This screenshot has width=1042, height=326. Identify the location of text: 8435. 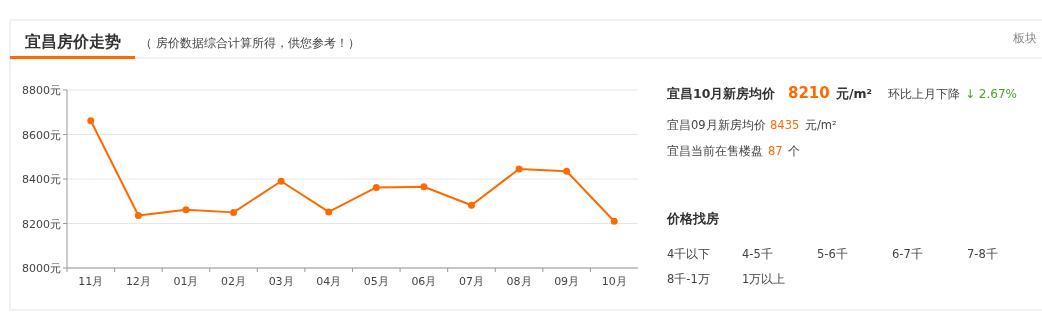
(785, 125).